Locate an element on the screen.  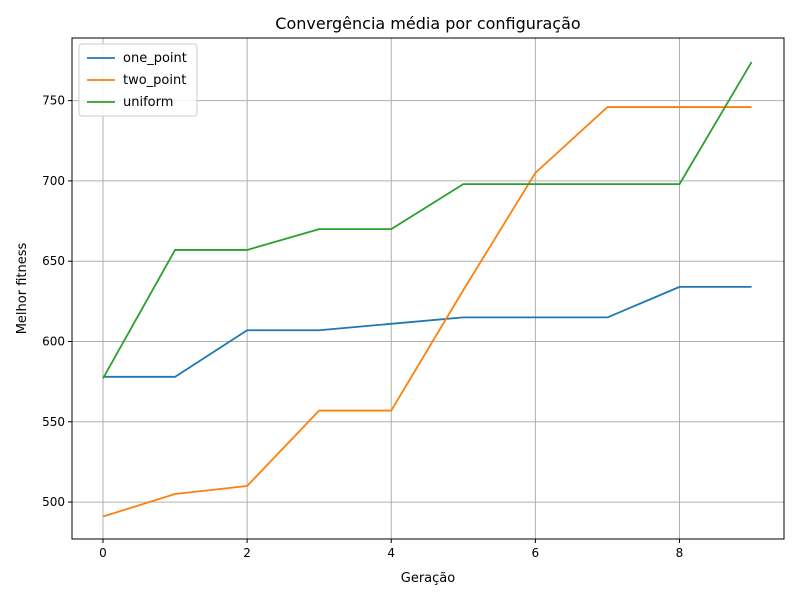
y-tick-label: 550 is located at coordinates (53, 422).